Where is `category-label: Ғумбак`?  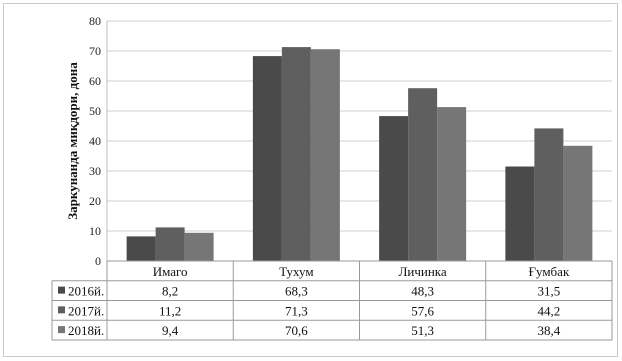
category-label: Ғумбак is located at coordinates (548, 271).